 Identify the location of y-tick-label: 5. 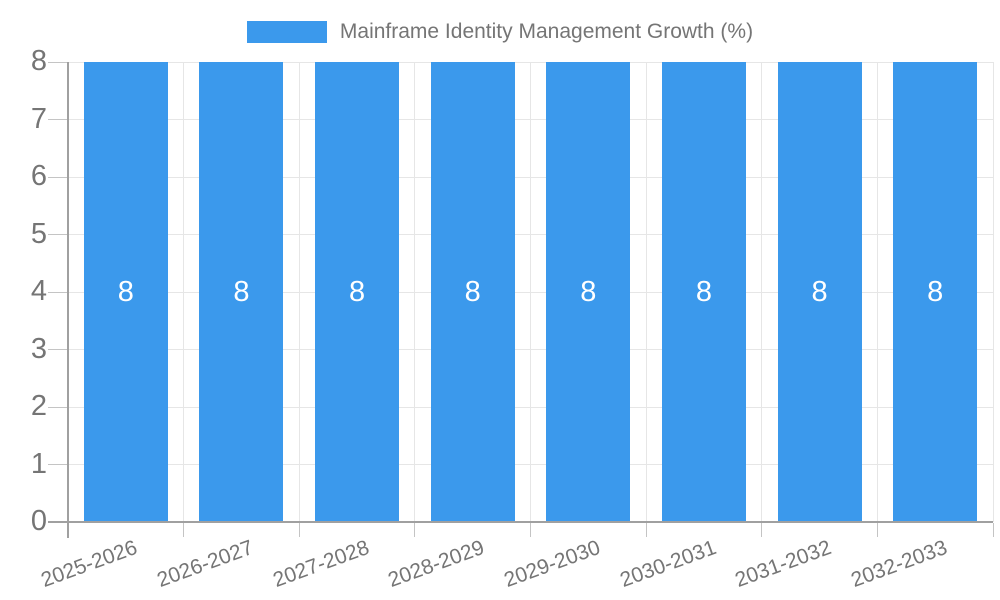
(38, 233).